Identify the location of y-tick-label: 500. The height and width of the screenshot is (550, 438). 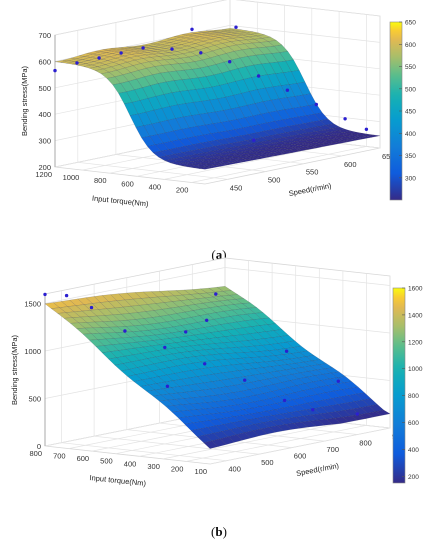
(274, 180).